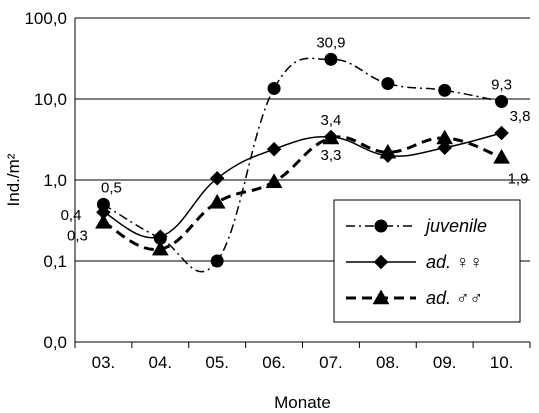 The height and width of the screenshot is (413, 539). Describe the element at coordinates (454, 298) in the screenshot. I see `legend-label: ad. ♂♂` at that location.